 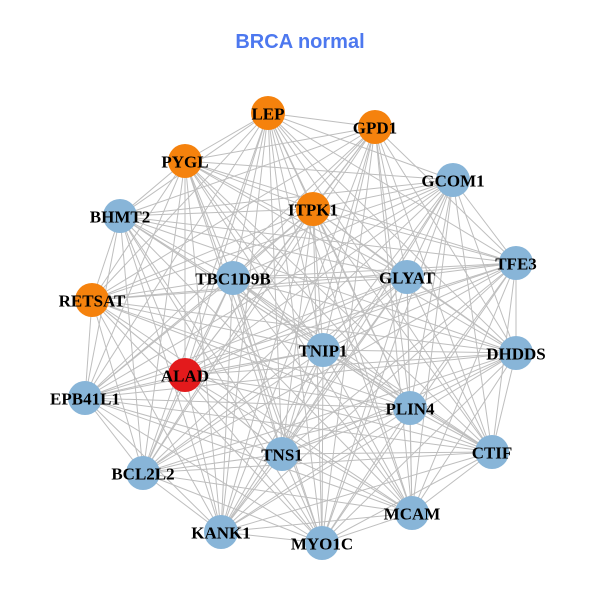 I want to click on edge-BHMT2-ALAD, so click(x=152, y=295).